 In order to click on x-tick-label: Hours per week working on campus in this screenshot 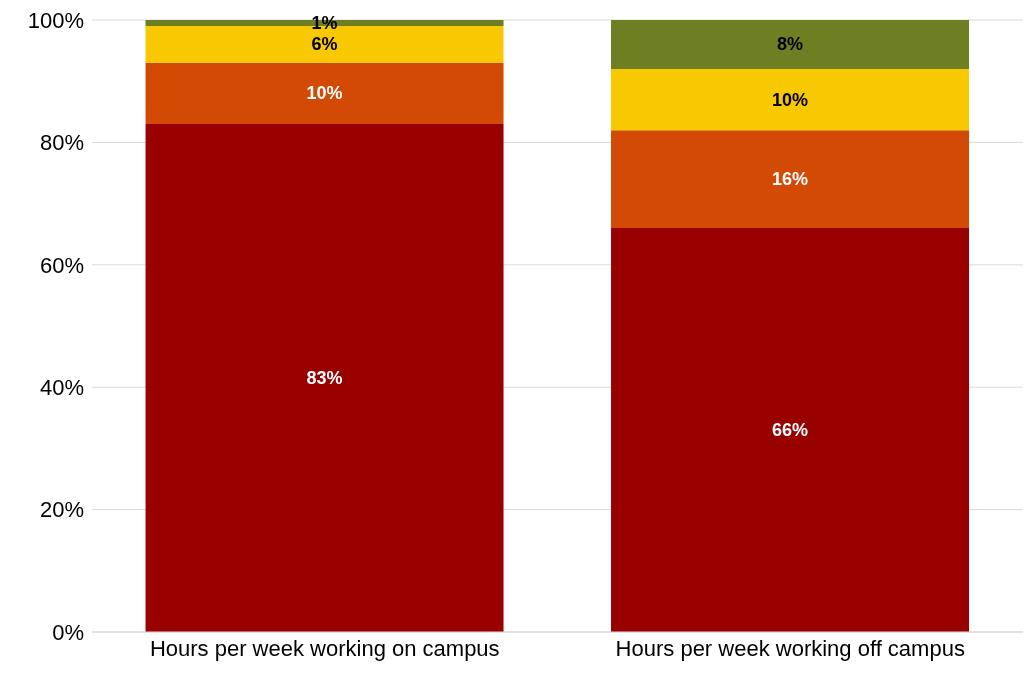, I will do `click(324, 648)`.